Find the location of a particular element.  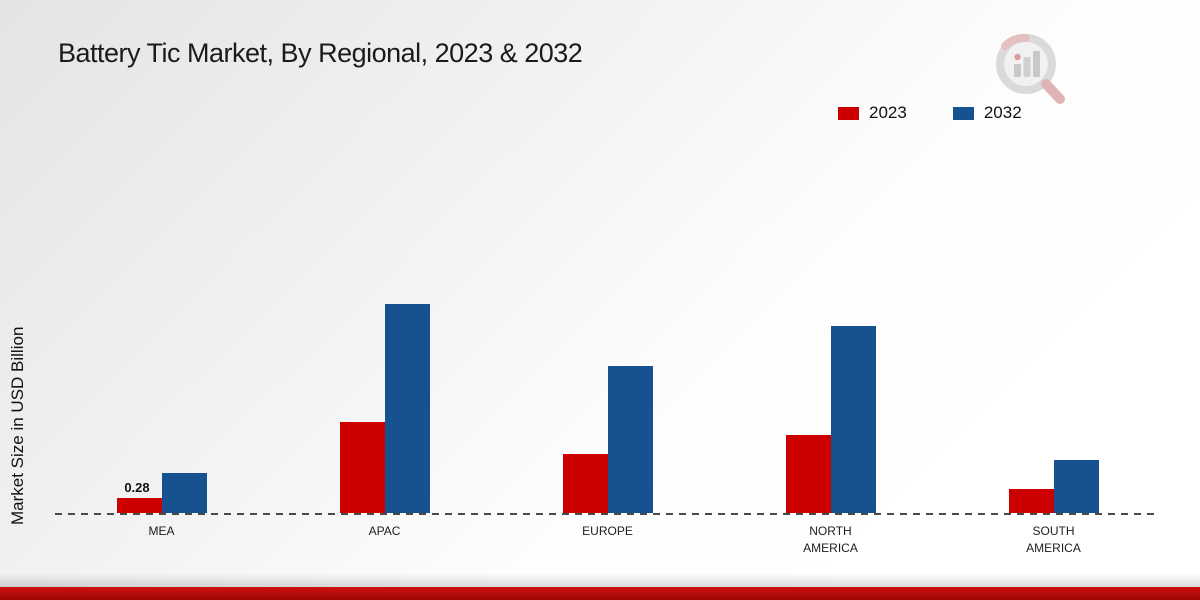

legend-item-2032: 2032 is located at coordinates (987, 113).